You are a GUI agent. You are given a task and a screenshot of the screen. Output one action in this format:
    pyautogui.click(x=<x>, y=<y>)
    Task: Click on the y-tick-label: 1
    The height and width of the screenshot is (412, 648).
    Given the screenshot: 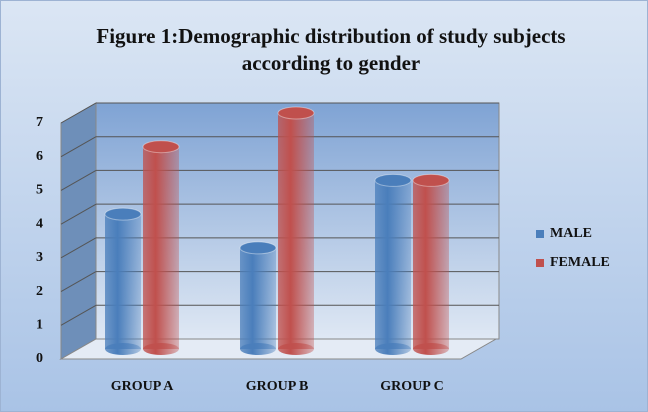 What is the action you would take?
    pyautogui.click(x=39, y=325)
    